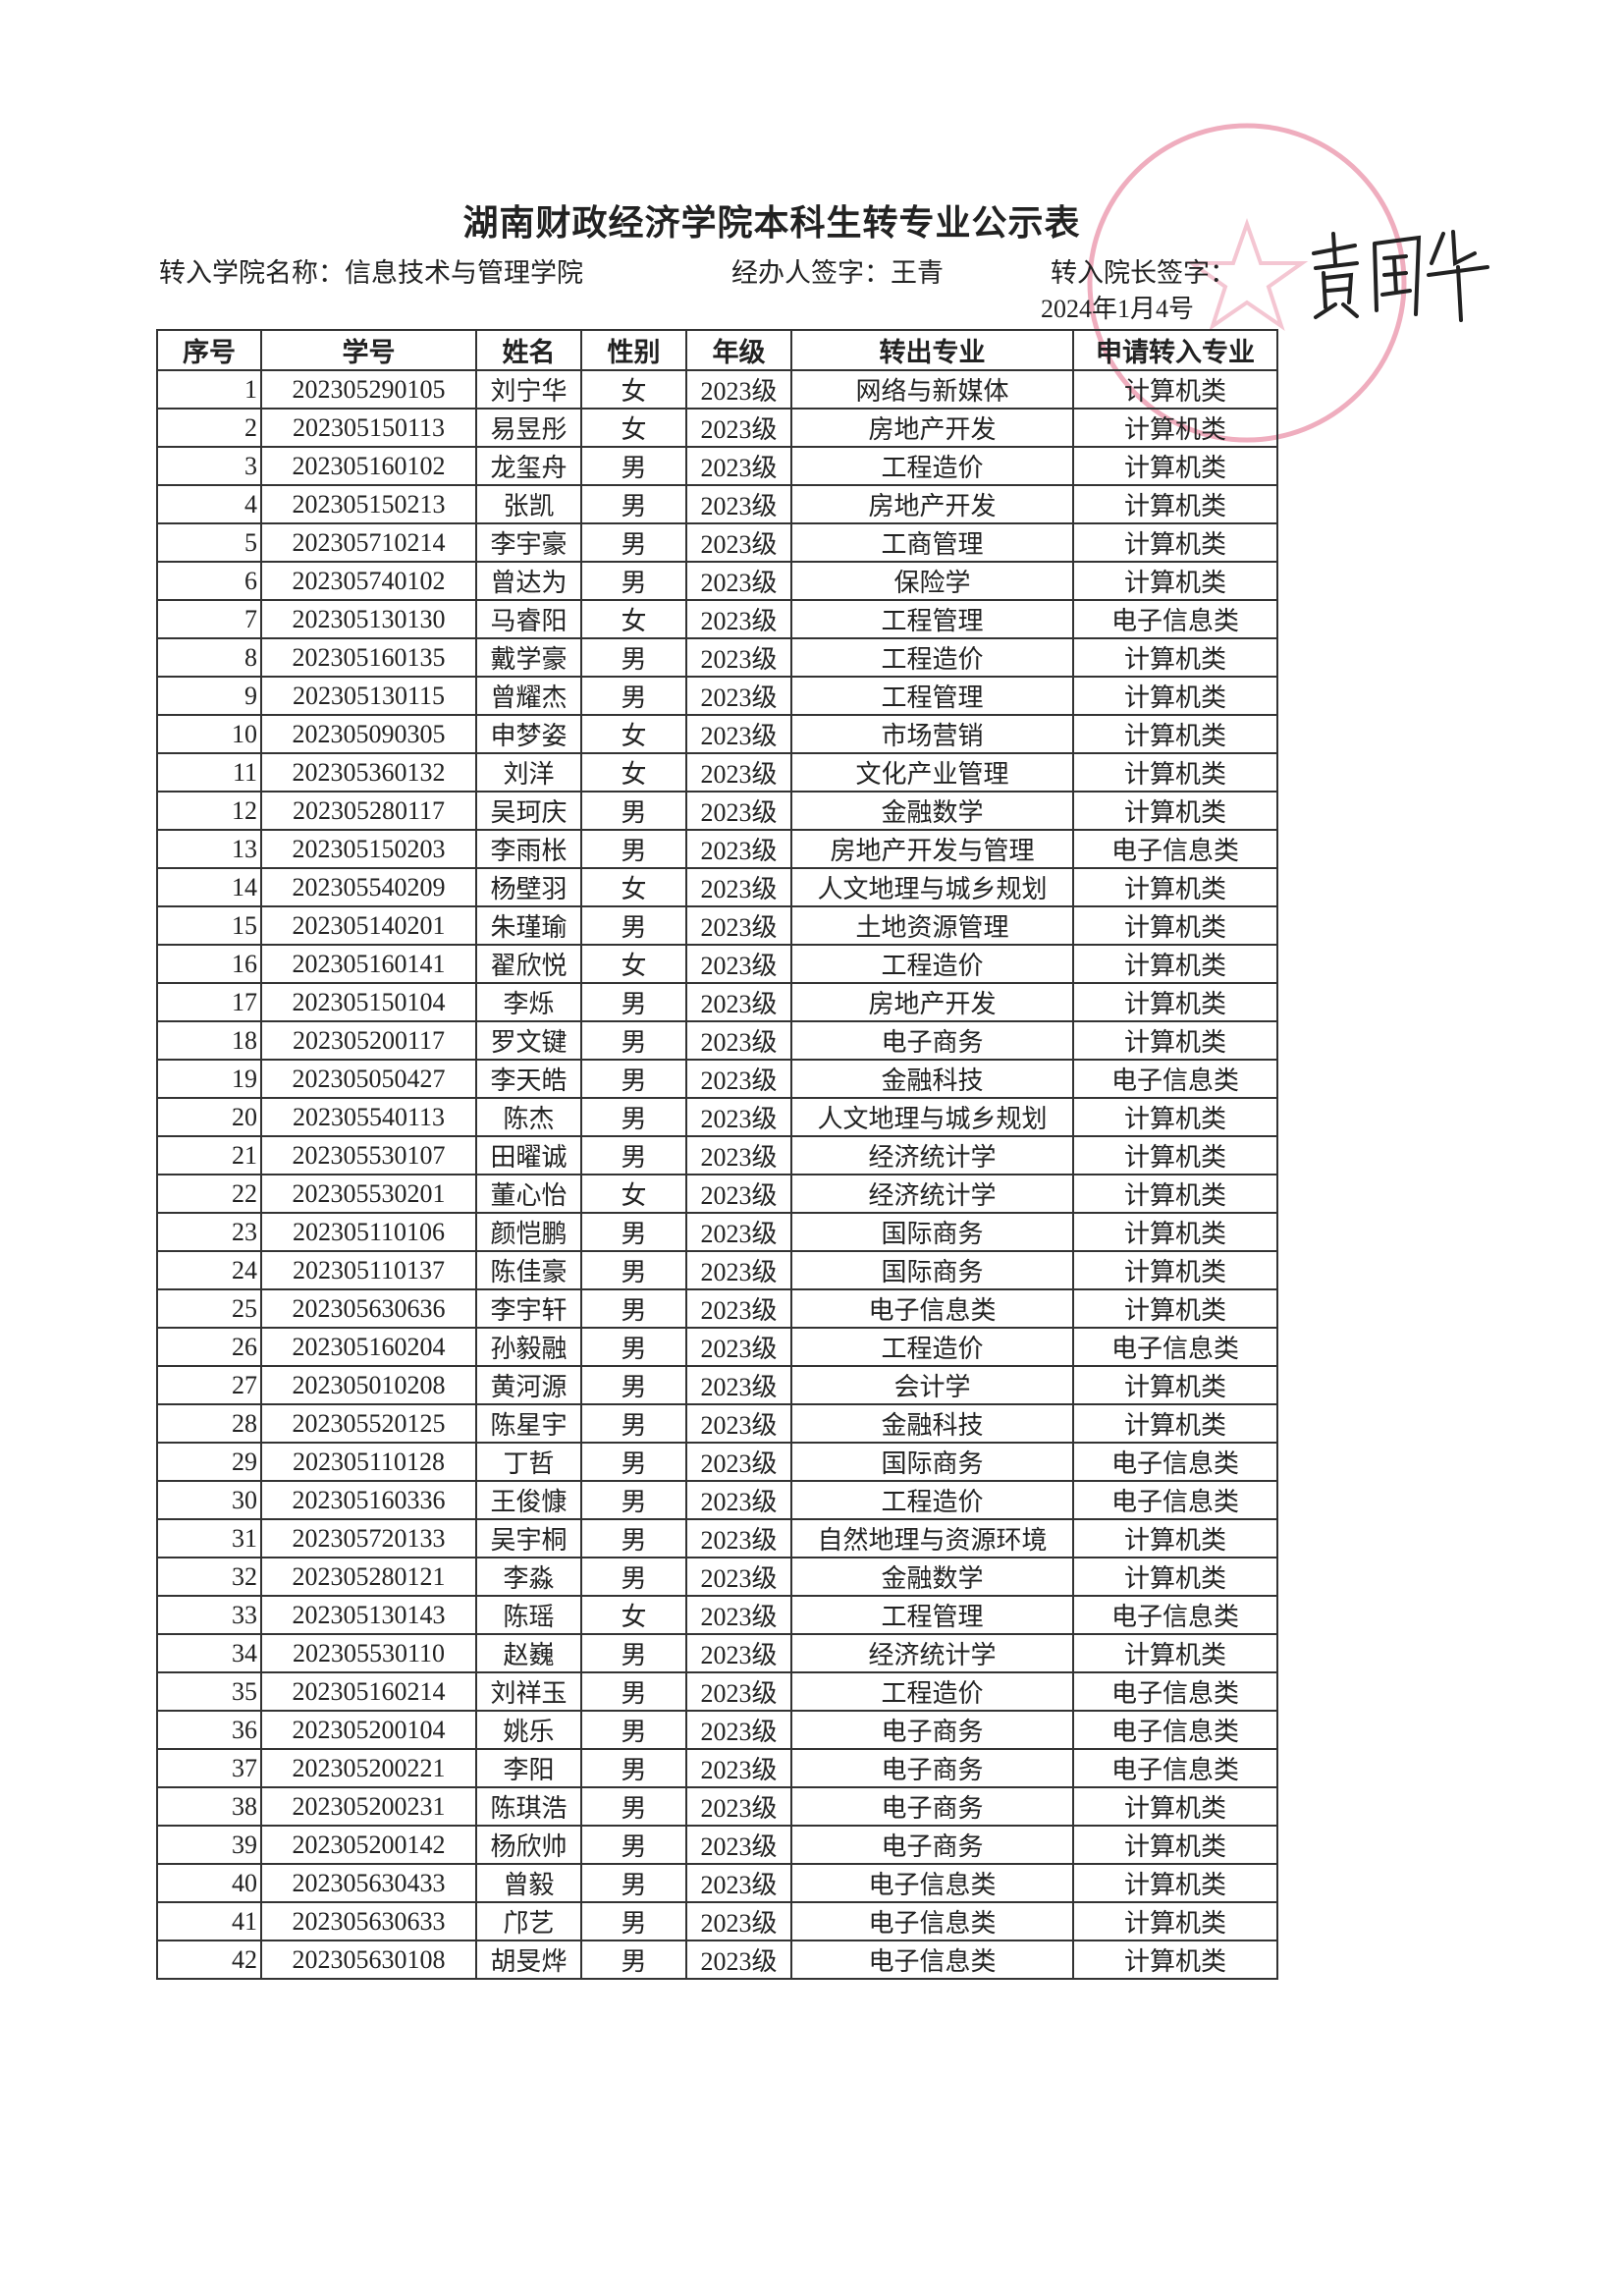 Image resolution: width=1622 pixels, height=2296 pixels. What do you see at coordinates (368, 1308) in the screenshot?
I see `col-student-id: 202305630636` at bounding box center [368, 1308].